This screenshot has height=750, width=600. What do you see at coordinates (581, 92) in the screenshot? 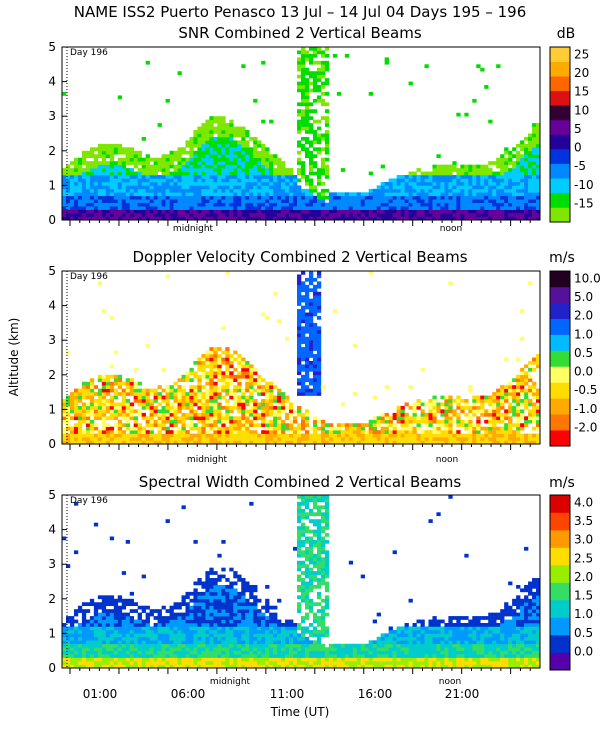
I see `colorbar-label: 15` at bounding box center [581, 92].